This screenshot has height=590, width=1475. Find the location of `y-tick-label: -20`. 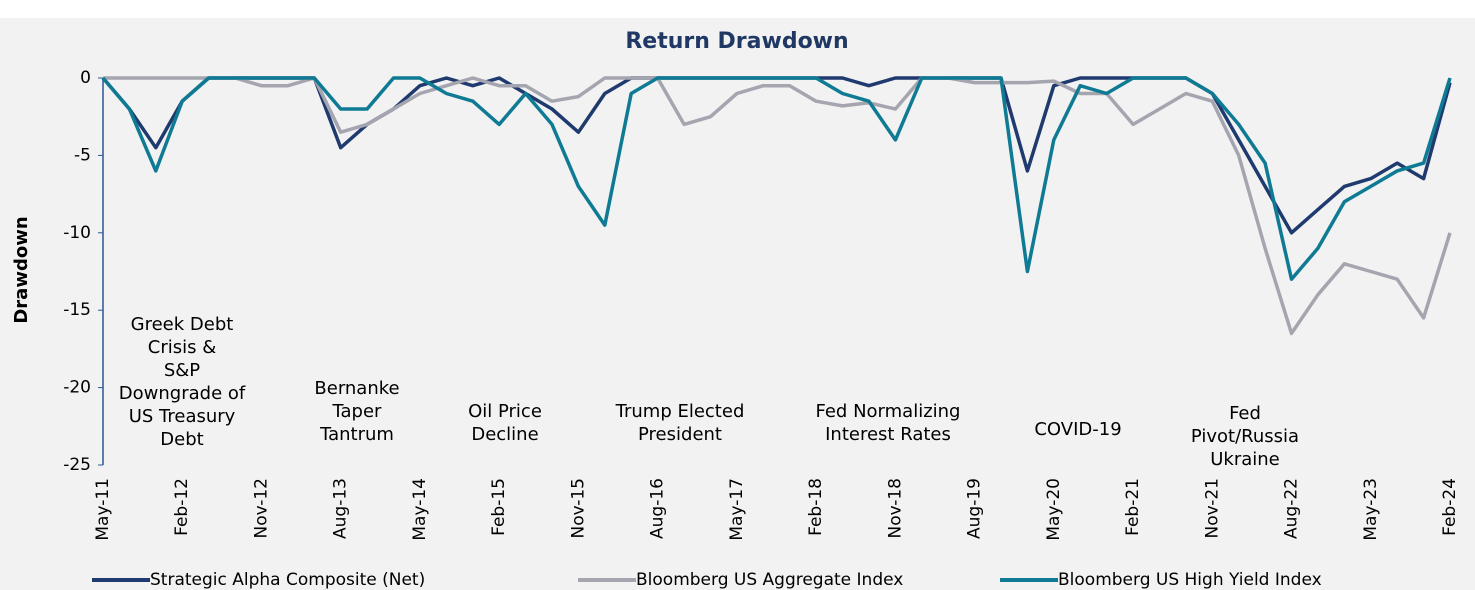

y-tick-label: -20 is located at coordinates (77, 388).